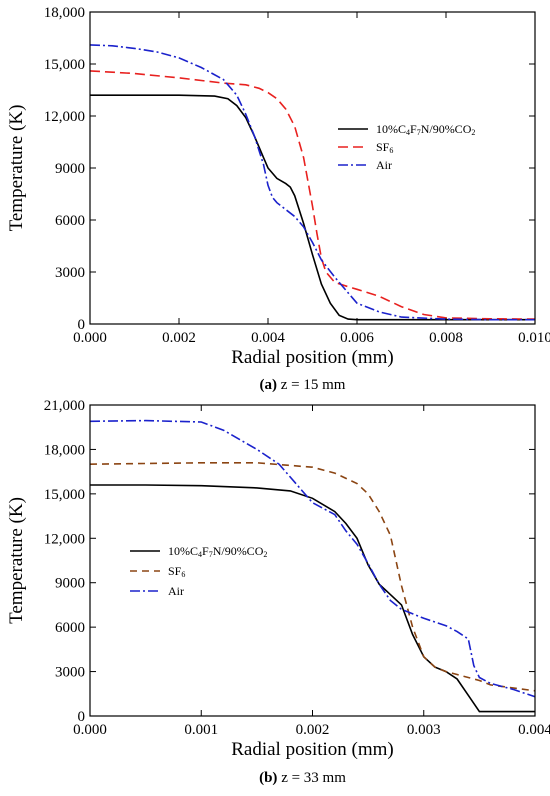 This screenshot has height=796, width=550. Describe the element at coordinates (64, 406) in the screenshot. I see `y-tick-label: 21,000` at that location.